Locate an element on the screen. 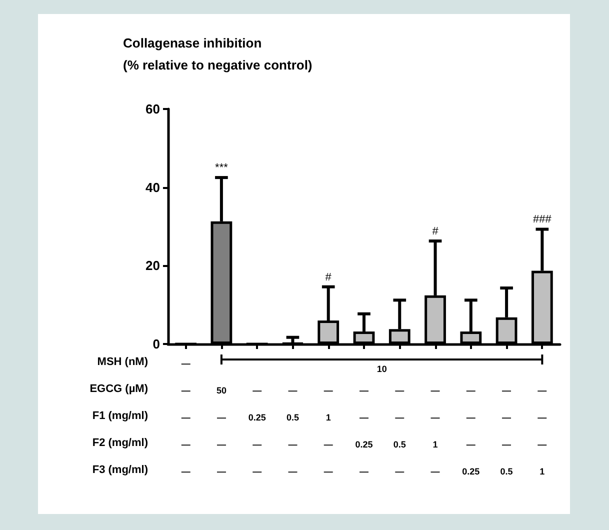 This screenshot has height=530, width=609. category-label: 50 — — — is located at coordinates (221, 431).